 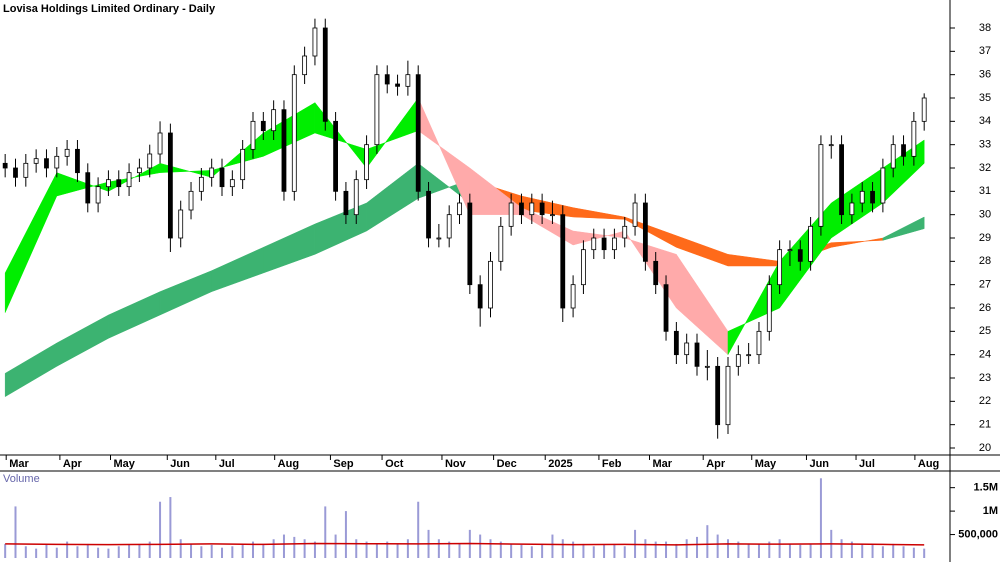 What do you see at coordinates (465, 518) in the screenshot?
I see `volume-pane` at bounding box center [465, 518].